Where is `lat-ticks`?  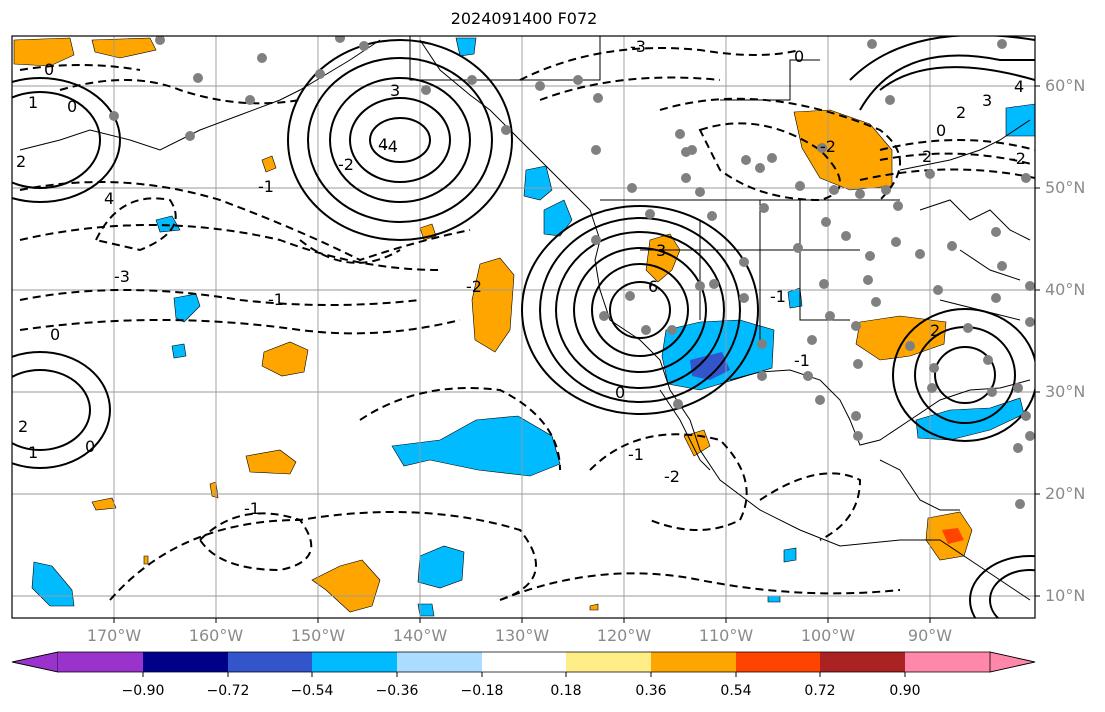 lat-ticks is located at coordinates (1037, 341).